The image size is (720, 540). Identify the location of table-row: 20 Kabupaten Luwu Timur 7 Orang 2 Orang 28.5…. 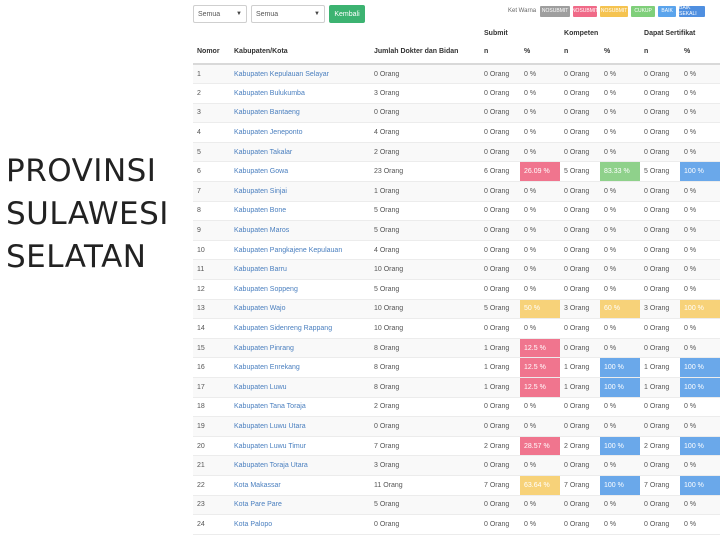
(456, 446).